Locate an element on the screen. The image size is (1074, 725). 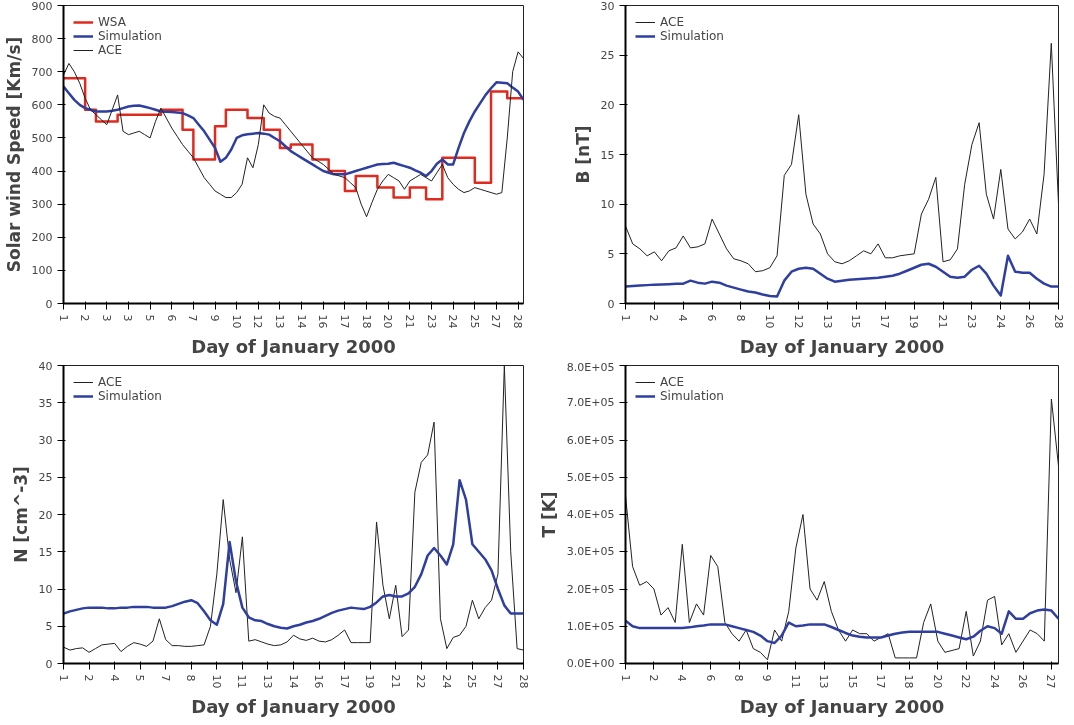
x-tick-label: 11 is located at coordinates (795, 681).